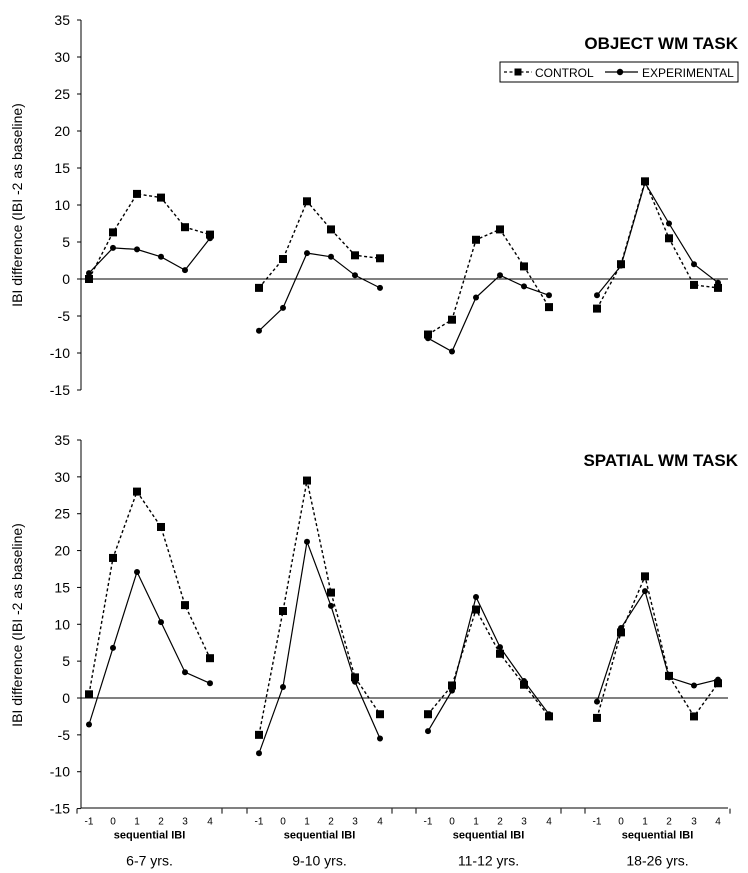  I want to click on legend-control-marker-icon, so click(518, 72).